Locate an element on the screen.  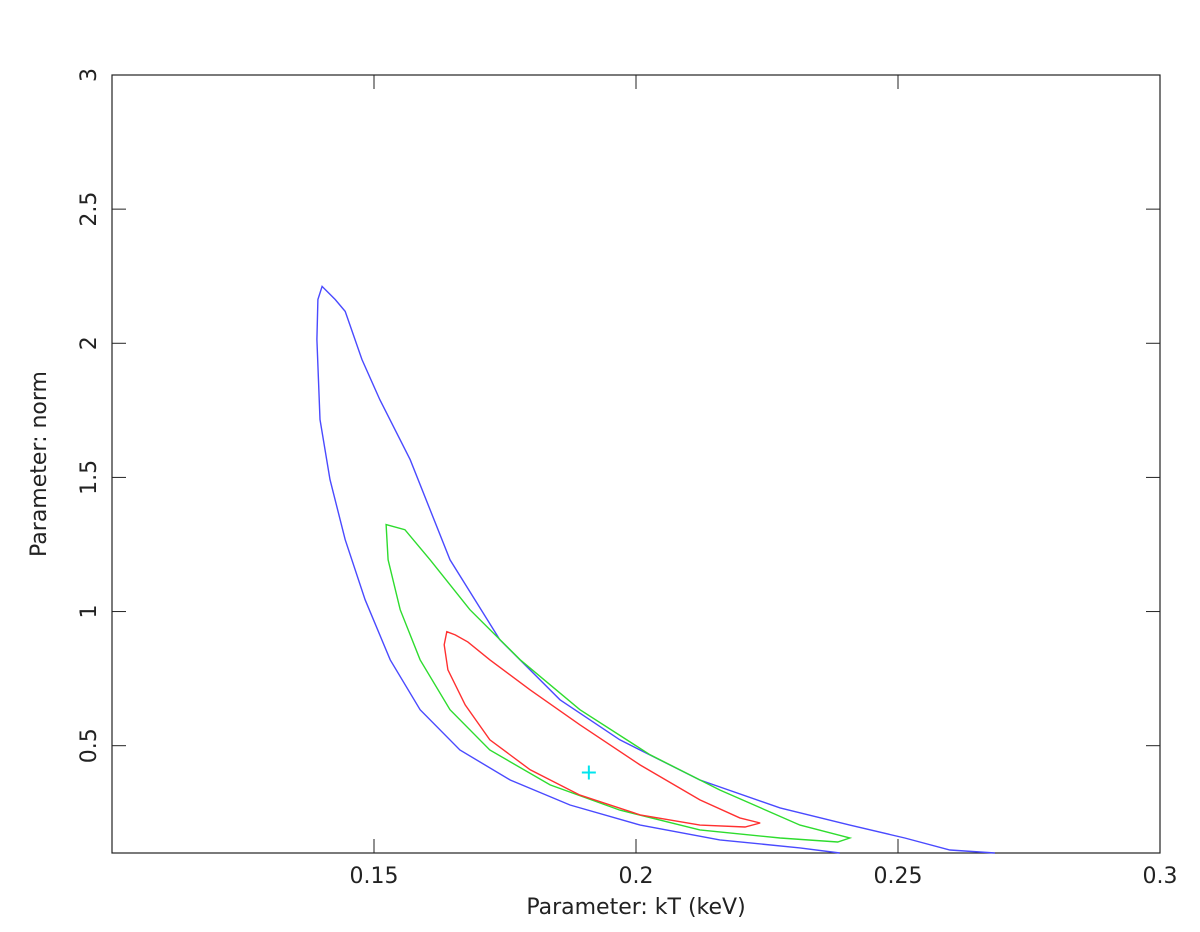
y-tick-label: 2.5 is located at coordinates (89, 209).